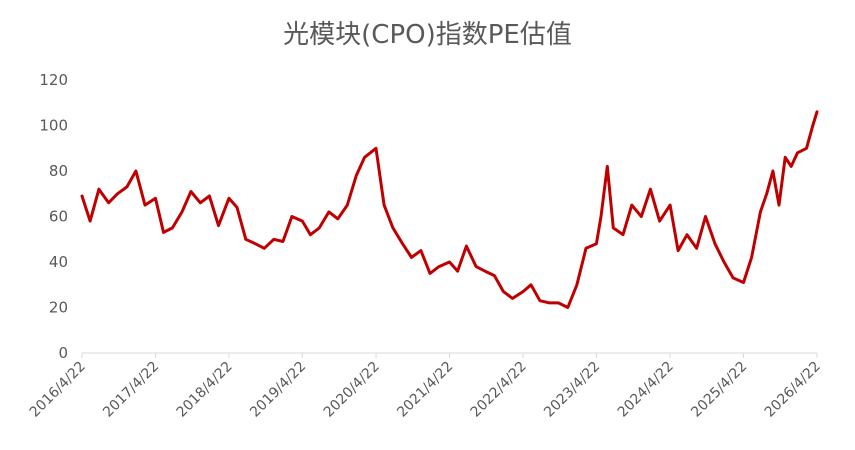 The height and width of the screenshot is (450, 855). What do you see at coordinates (352, 390) in the screenshot?
I see `x-tick-label: 2020/4/22` at bounding box center [352, 390].